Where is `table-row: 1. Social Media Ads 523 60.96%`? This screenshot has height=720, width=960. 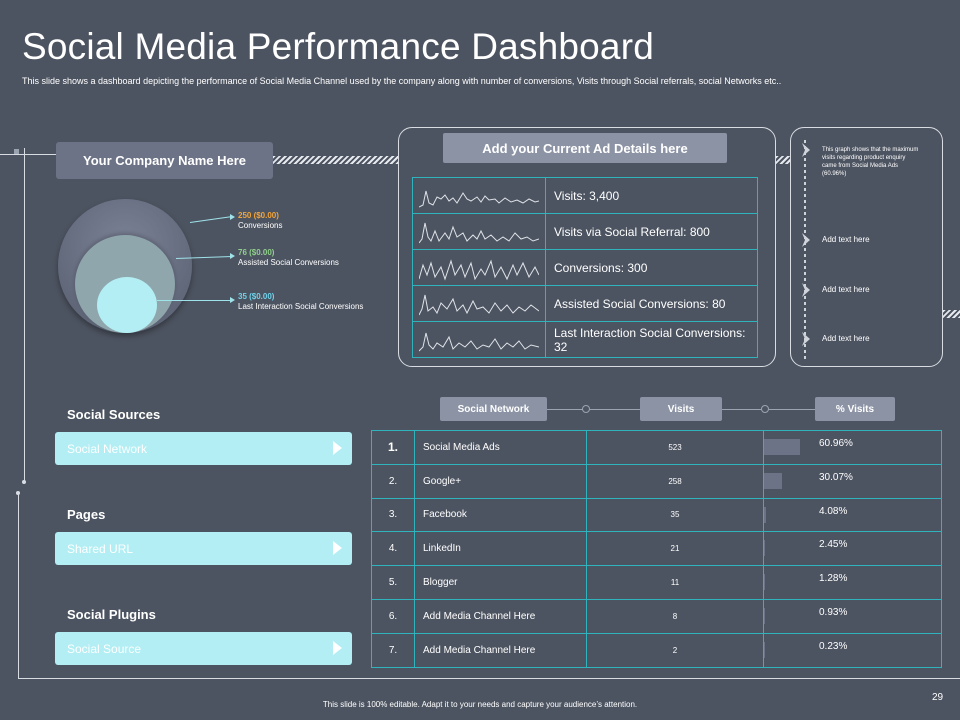
table-row: 1. Social Media Ads 523 60.96% is located at coordinates (656, 447).